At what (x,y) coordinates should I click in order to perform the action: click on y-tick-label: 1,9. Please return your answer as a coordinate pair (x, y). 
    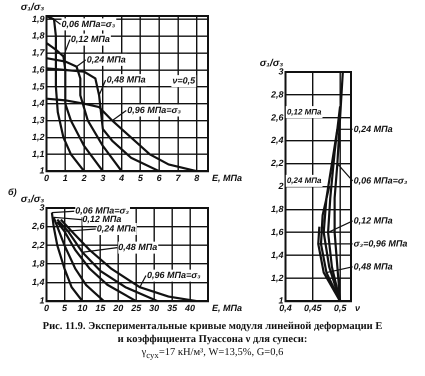
    Looking at the image, I should click on (38, 19).